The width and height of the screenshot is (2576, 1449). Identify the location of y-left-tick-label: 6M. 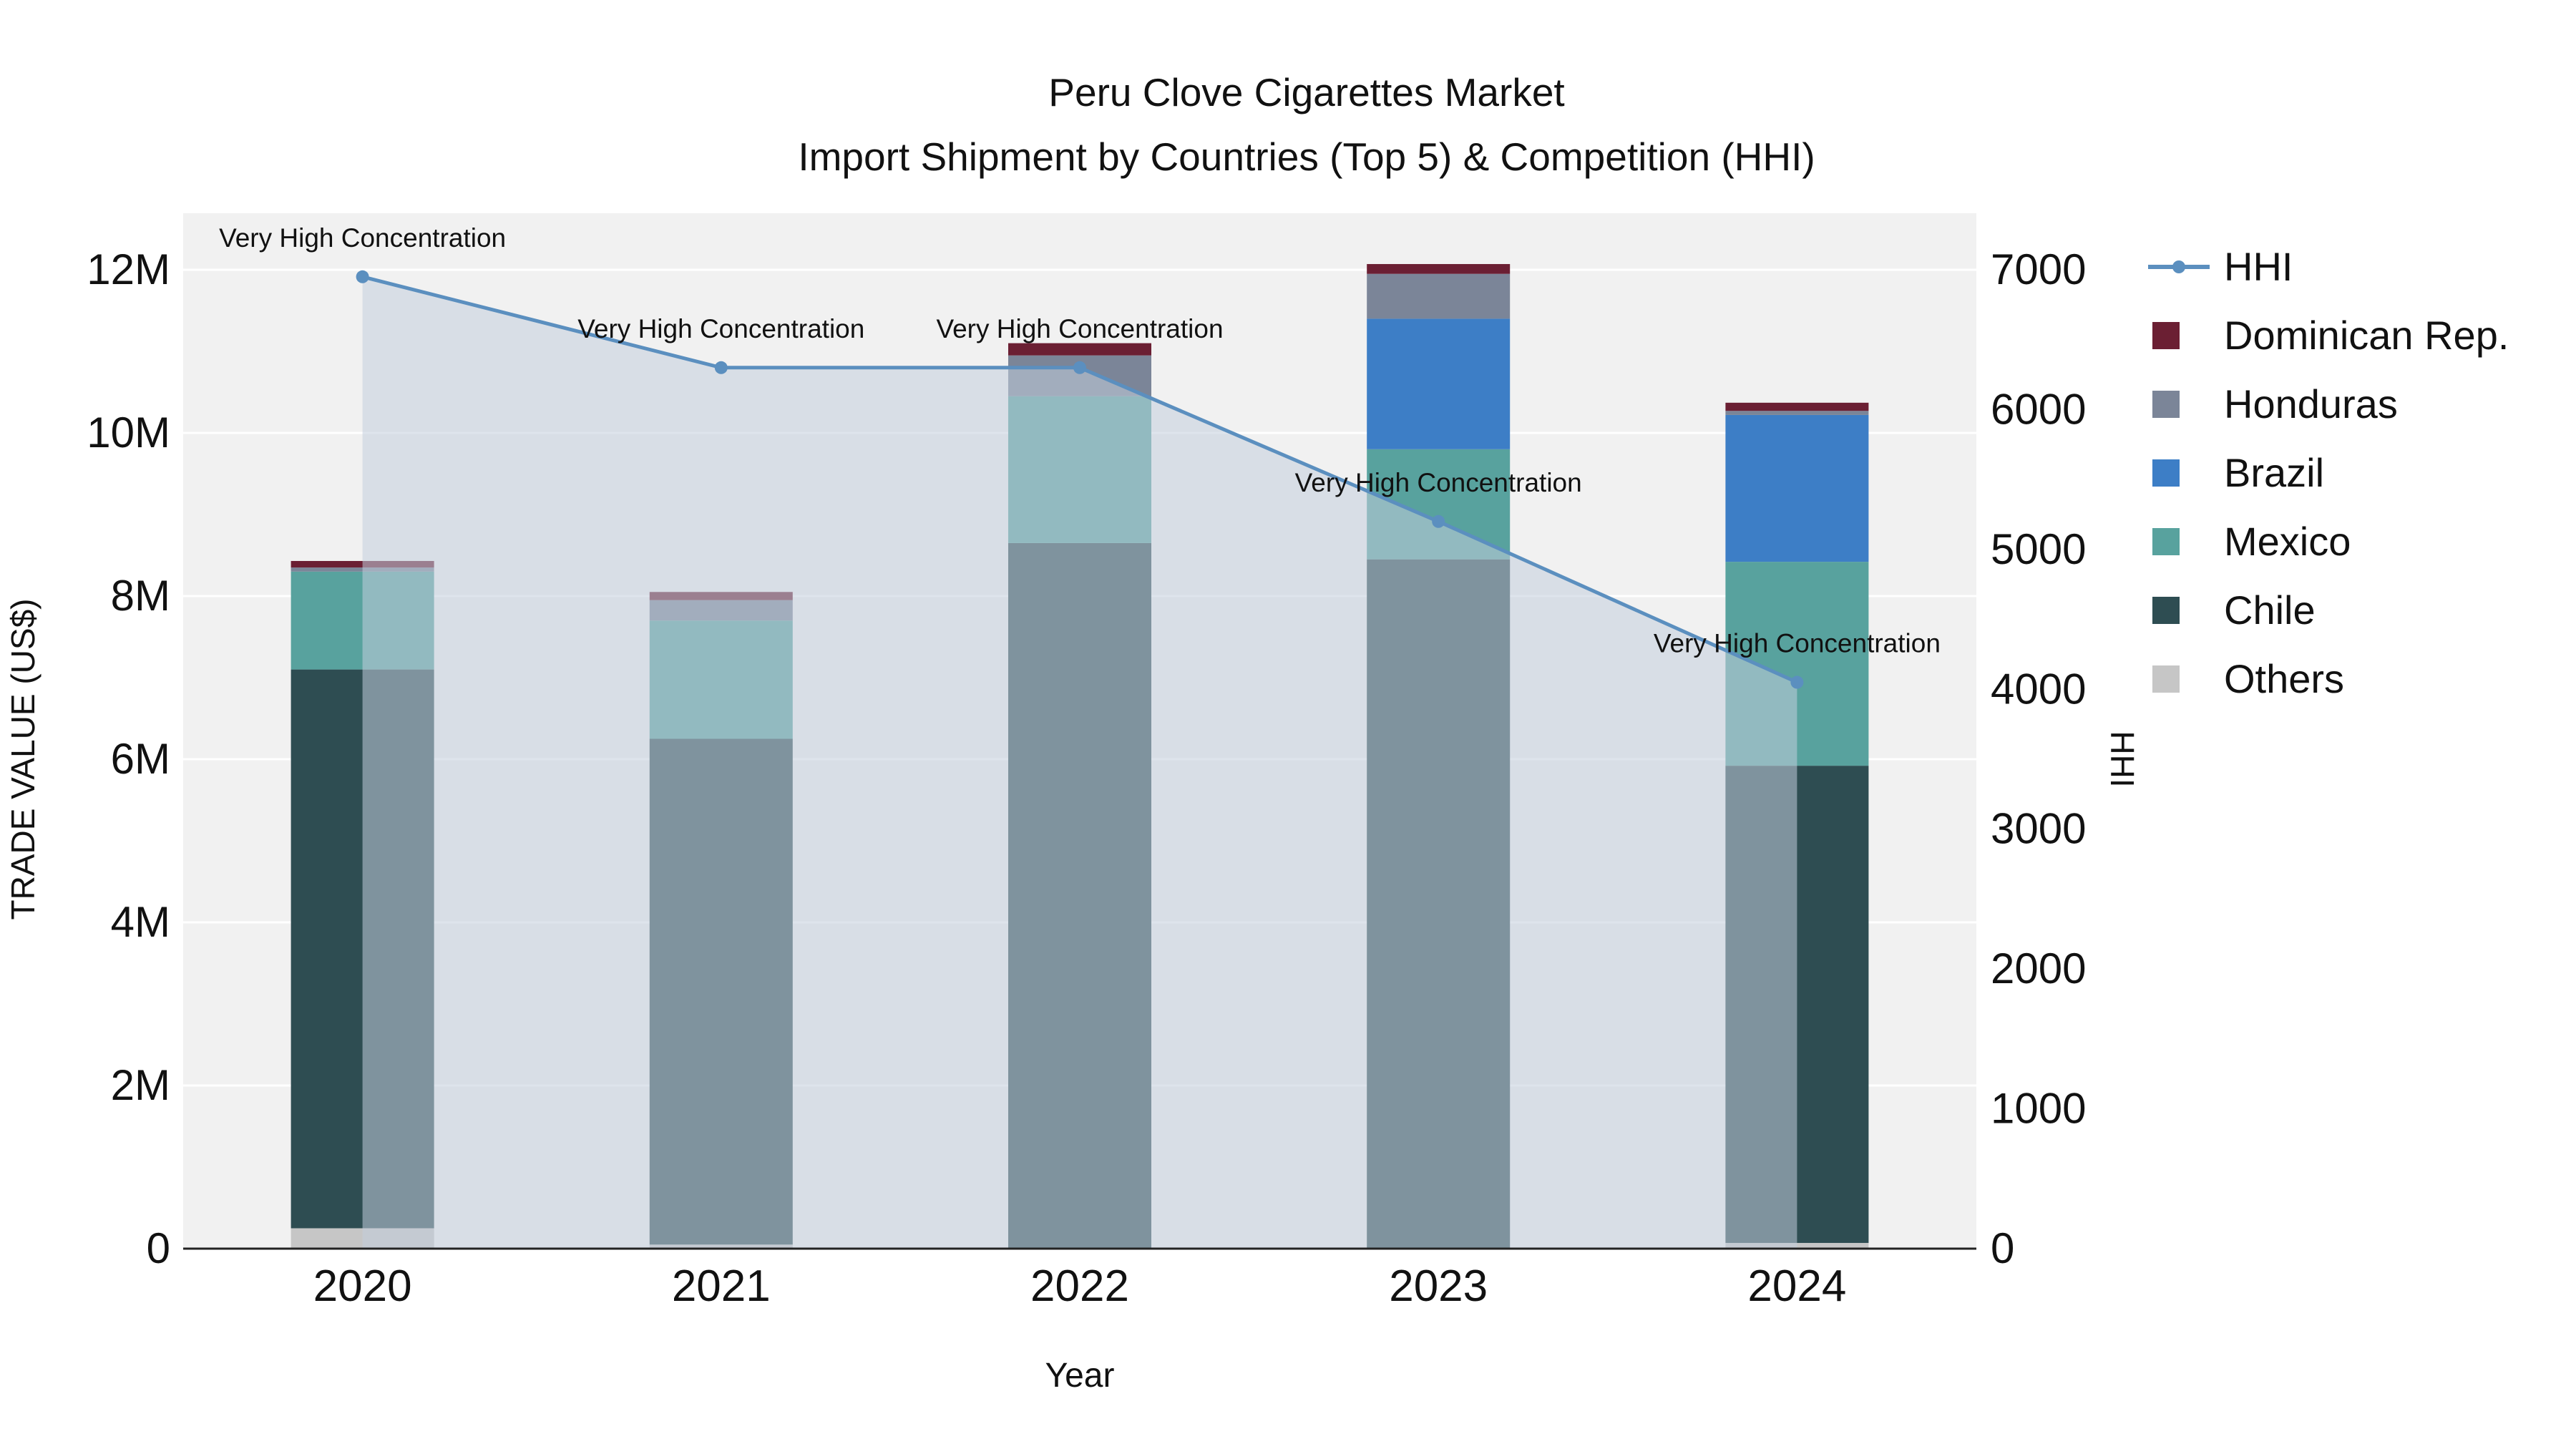
(140, 759).